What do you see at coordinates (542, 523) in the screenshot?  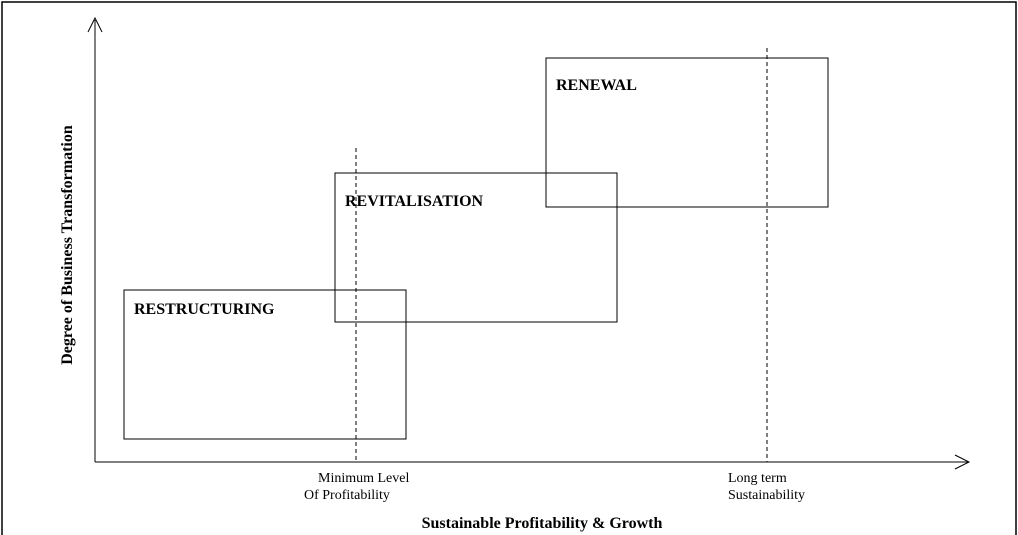 I see `x-axis-label: Sustainable Profitability & Growth` at bounding box center [542, 523].